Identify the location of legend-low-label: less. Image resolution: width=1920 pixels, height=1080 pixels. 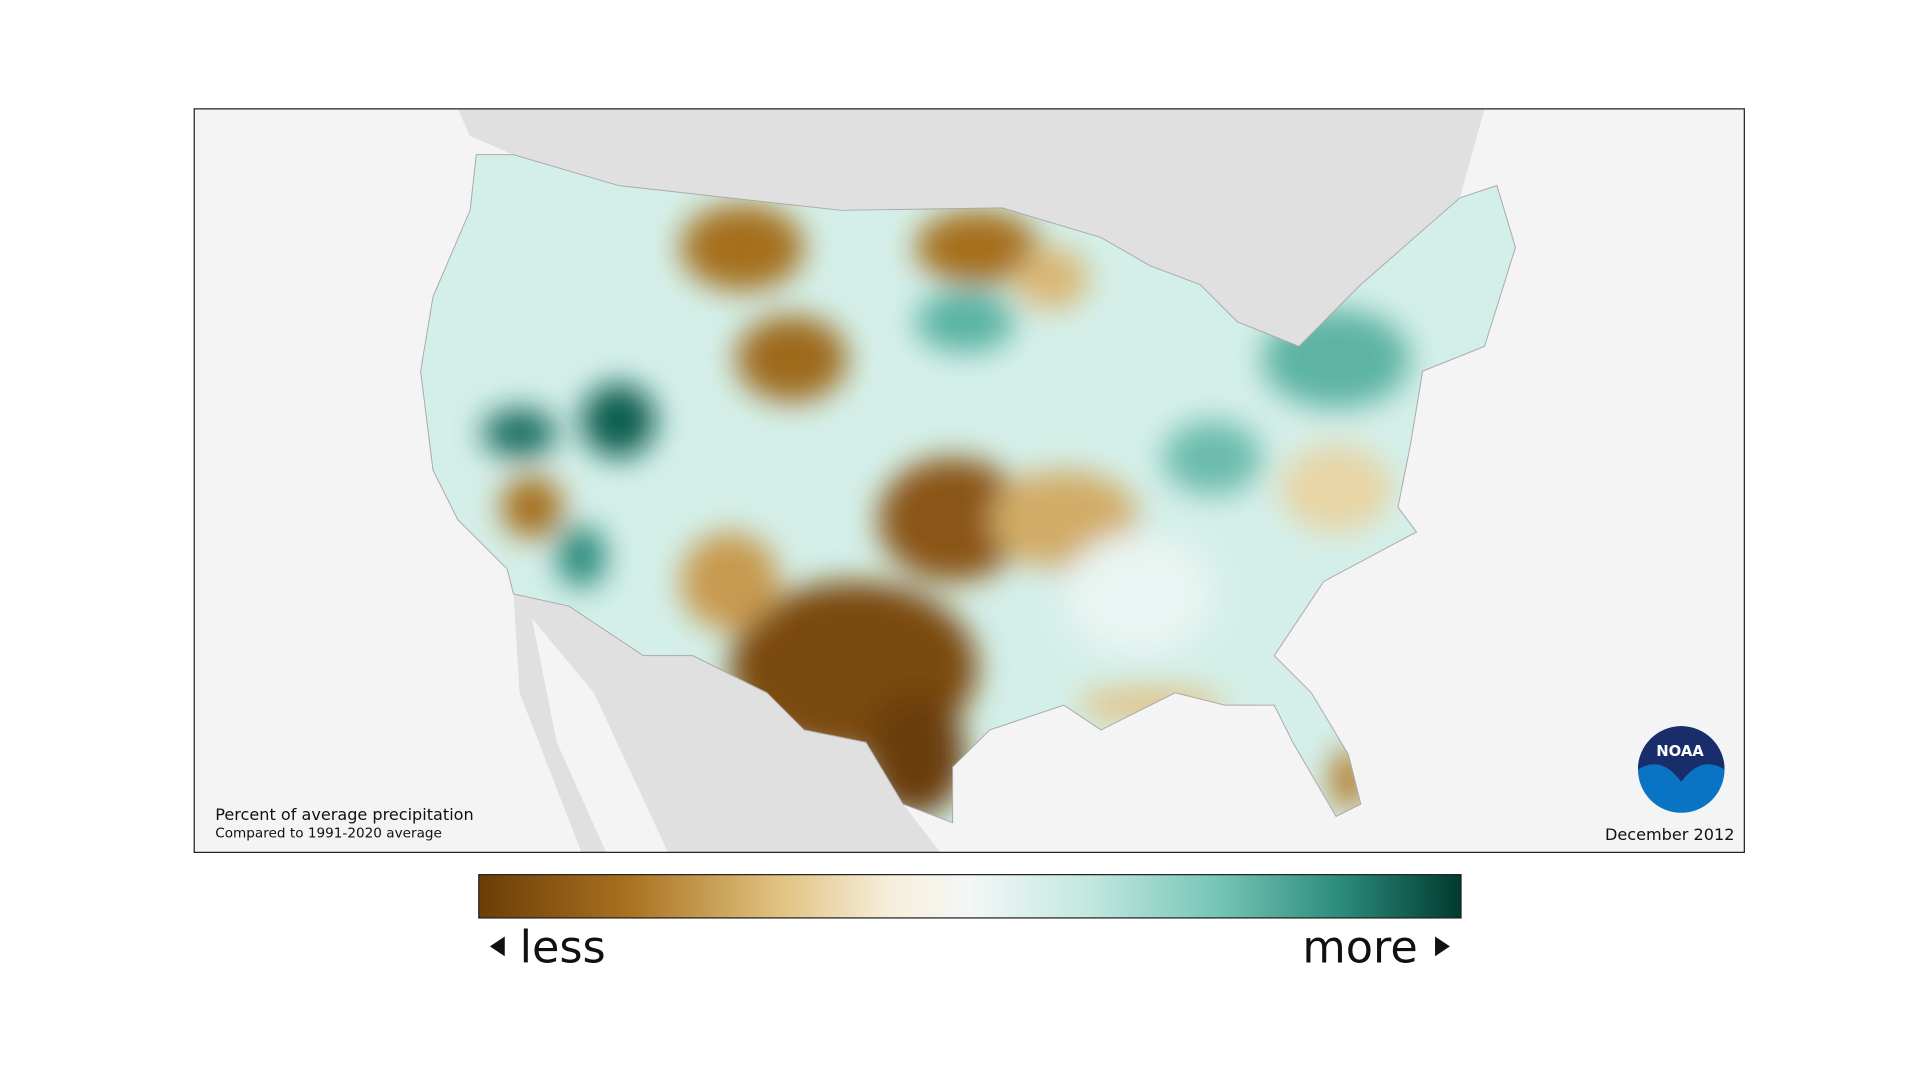
(563, 947).